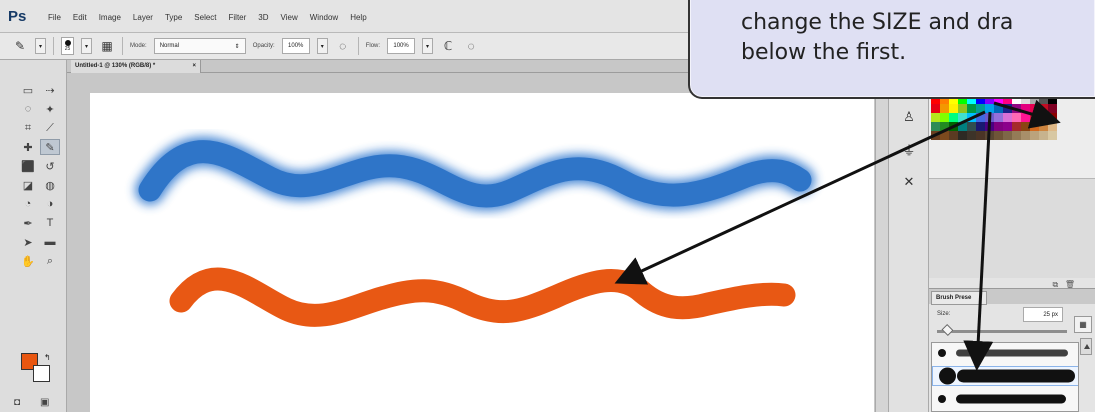  I want to click on background-color-swatch, so click(41, 373).